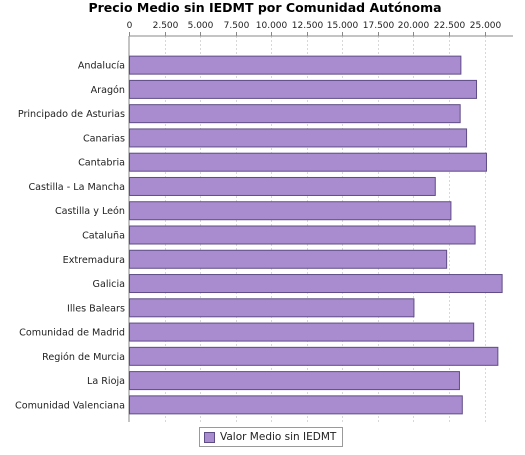 The height and width of the screenshot is (455, 525). What do you see at coordinates (343, 26) in the screenshot?
I see `x-tick-label: 15.000` at bounding box center [343, 26].